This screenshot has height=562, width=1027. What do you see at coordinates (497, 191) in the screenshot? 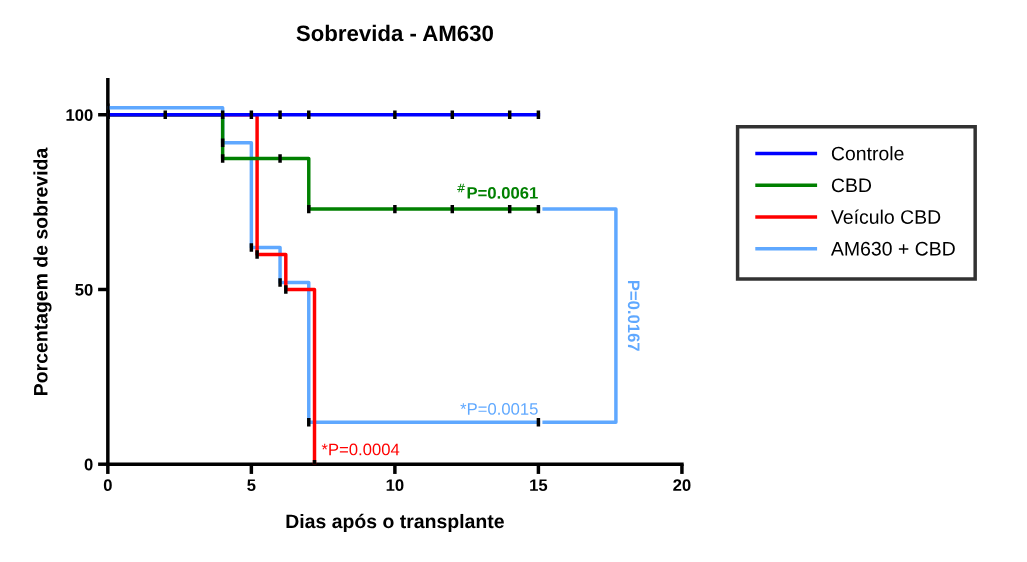
I see `annotation: $^{#}$P=0.0061` at bounding box center [497, 191].